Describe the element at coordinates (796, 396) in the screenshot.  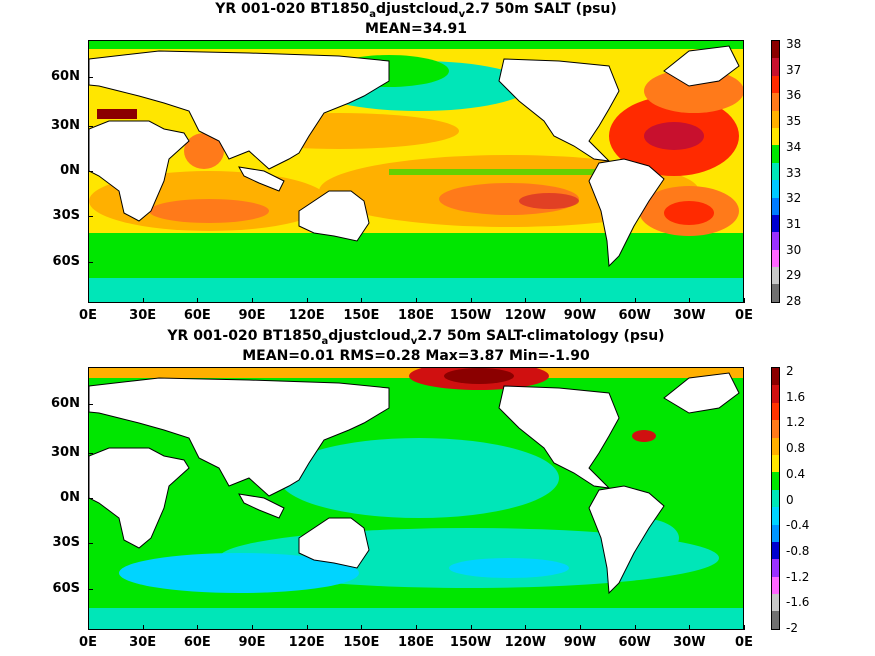
I see `colorbar-label: 1.6` at that location.